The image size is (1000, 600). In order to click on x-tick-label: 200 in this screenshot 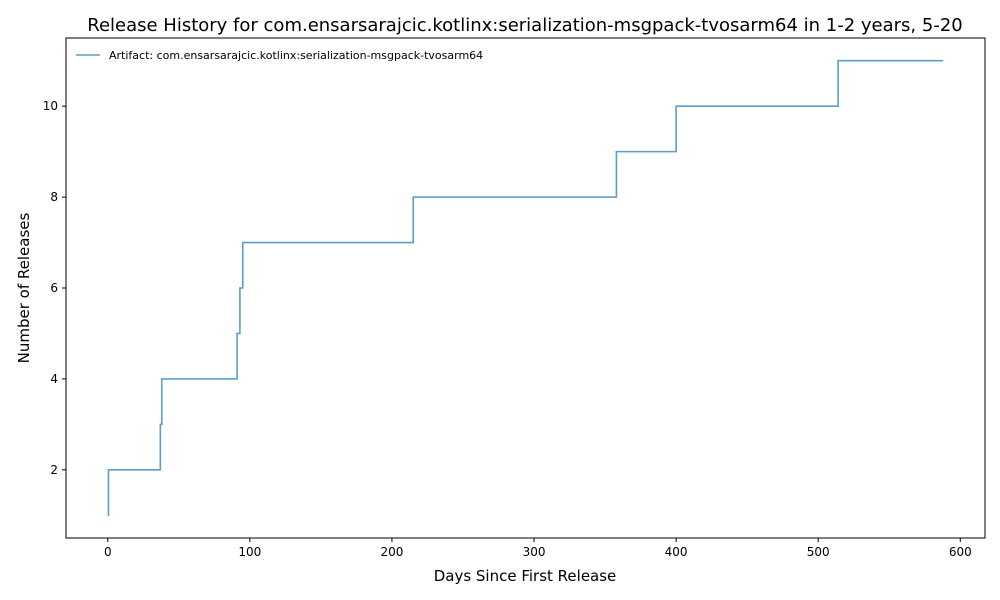, I will do `click(391, 552)`.